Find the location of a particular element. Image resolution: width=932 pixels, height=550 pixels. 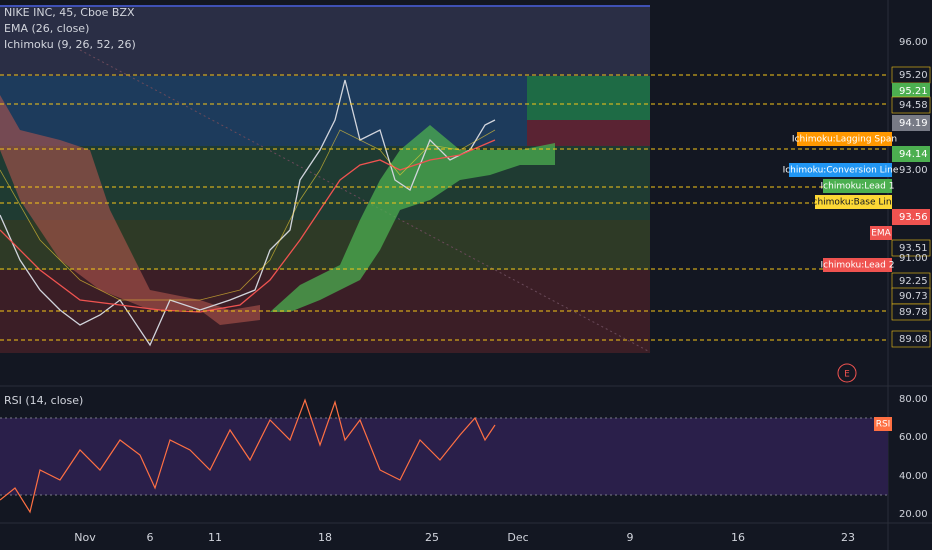

indicator-label: Ichimoku (9, 26, 52, 26) is located at coordinates (70, 44).